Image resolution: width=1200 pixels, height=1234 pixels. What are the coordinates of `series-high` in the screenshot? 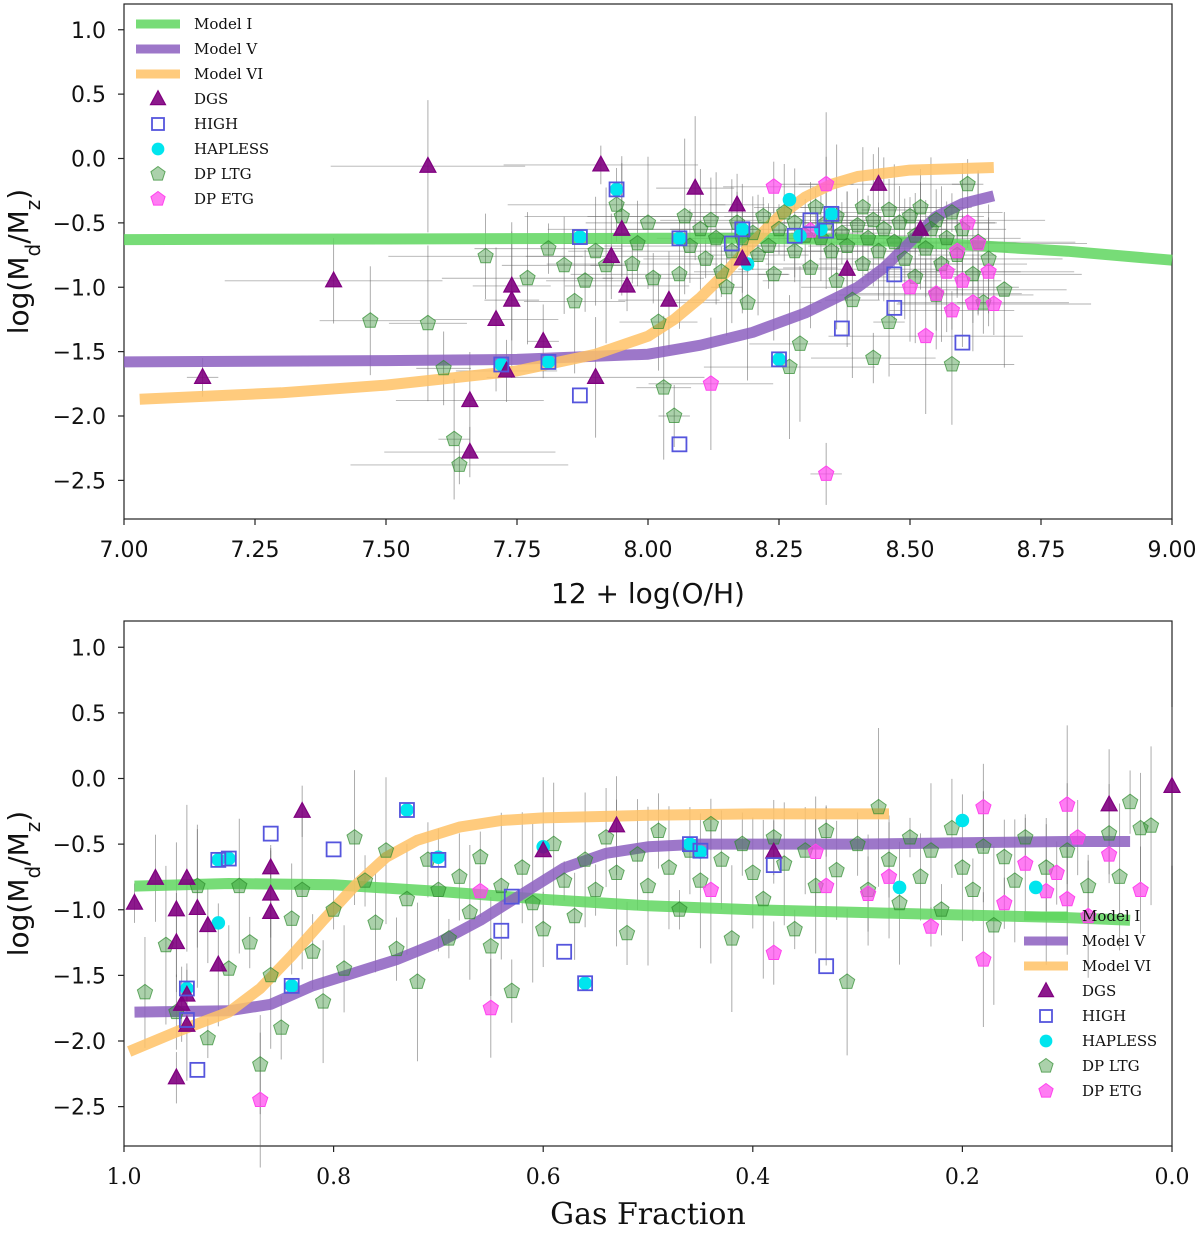 It's located at (732, 317).